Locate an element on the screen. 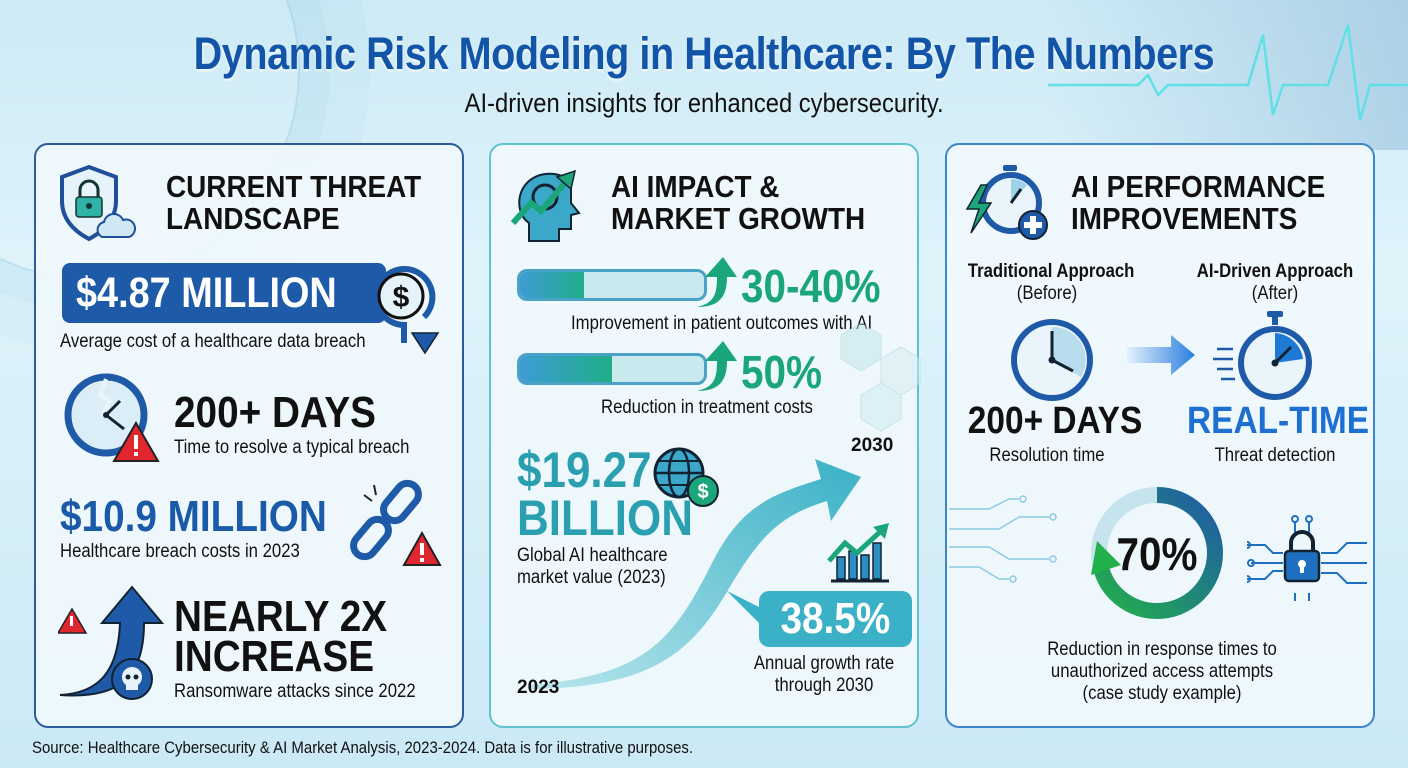  shield-lock-cloud-icon is located at coordinates (98, 203).